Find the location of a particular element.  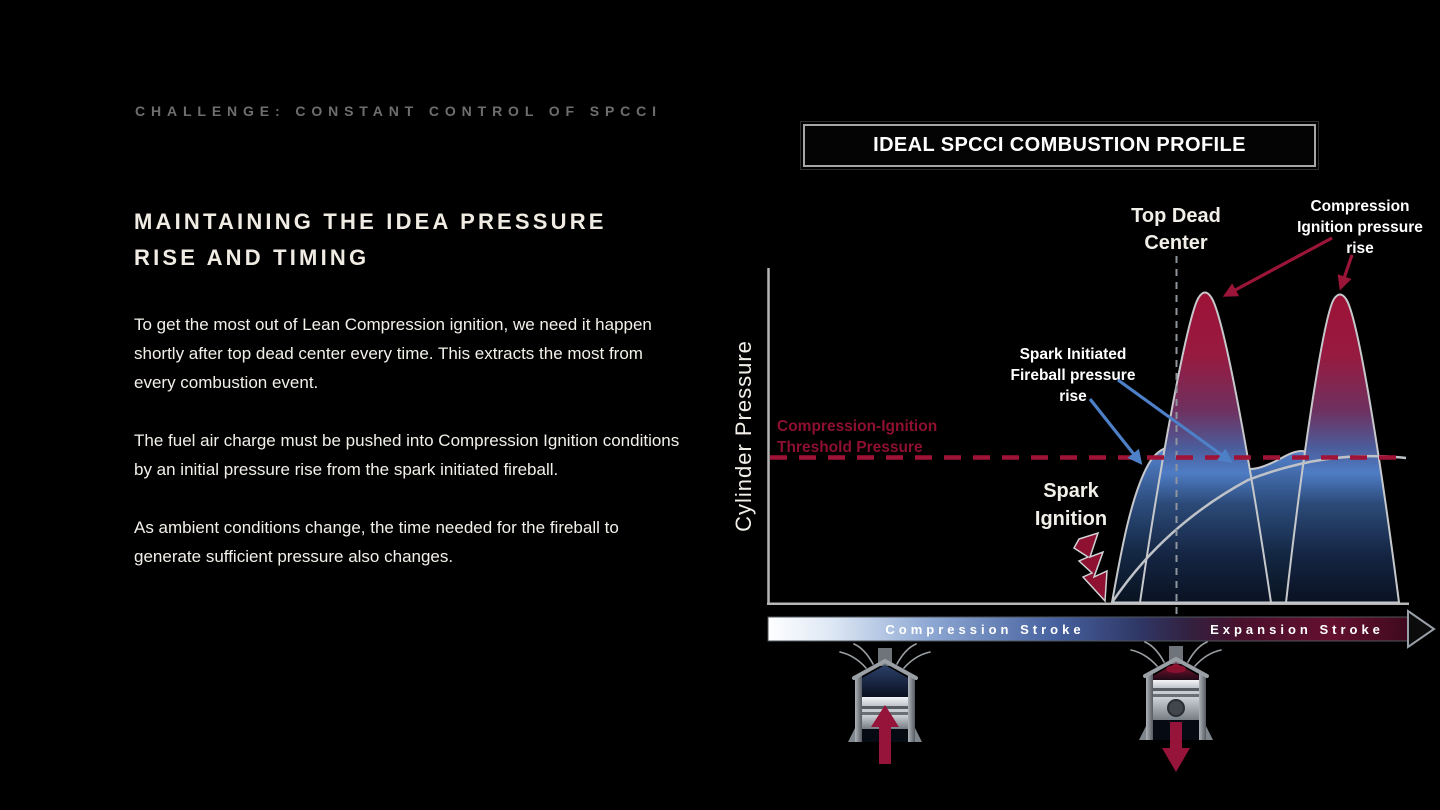

piston-compression-icon is located at coordinates (885, 703).